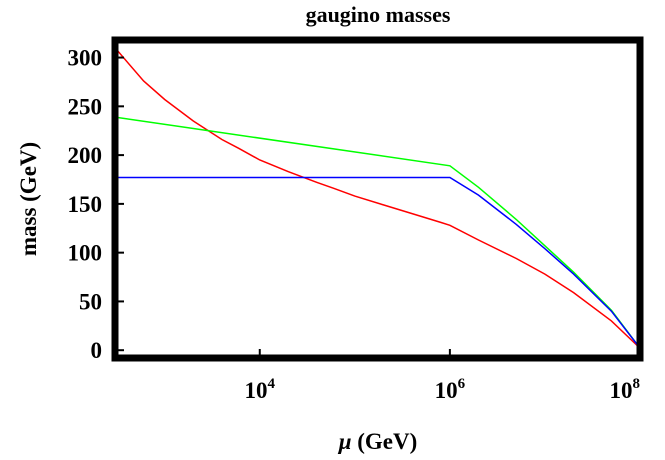 The image size is (665, 460). What do you see at coordinates (345, 441) in the screenshot?
I see `x-axis-label-symbol: μ` at bounding box center [345, 441].